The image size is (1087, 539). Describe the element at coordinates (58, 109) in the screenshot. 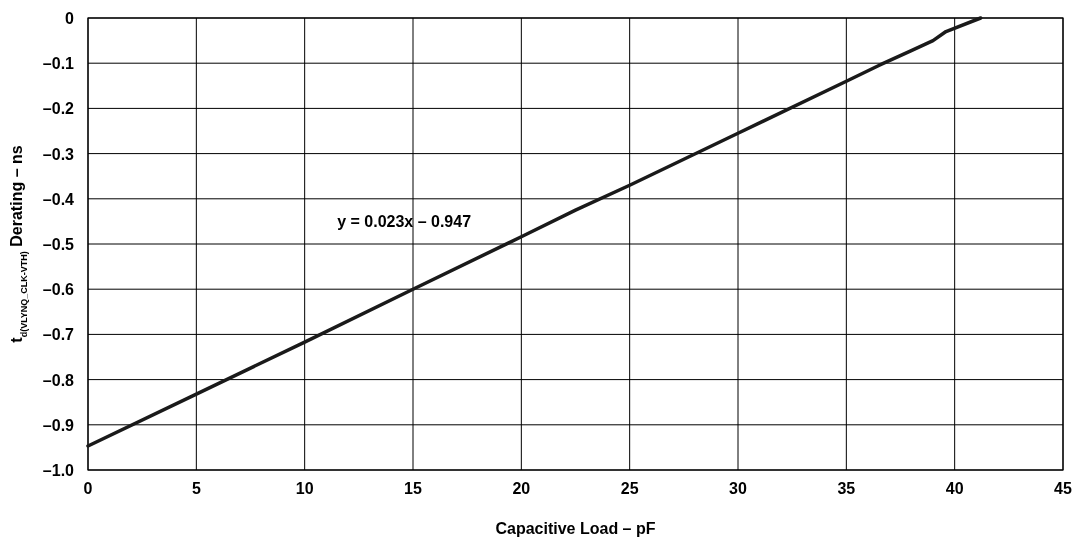

I see `y-tick-label: –0.2` at that location.